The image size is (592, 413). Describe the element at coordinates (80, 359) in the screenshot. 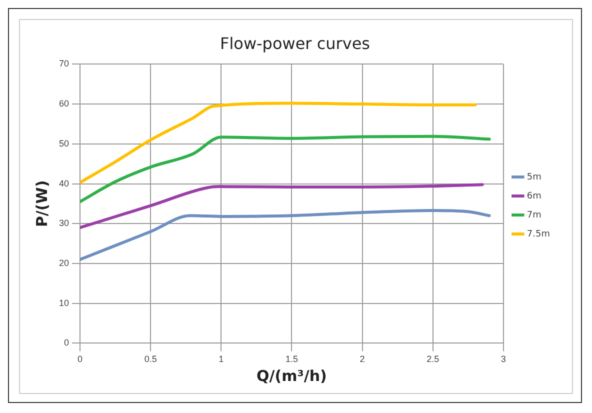

I see `x-tick-label: 0` at that location.